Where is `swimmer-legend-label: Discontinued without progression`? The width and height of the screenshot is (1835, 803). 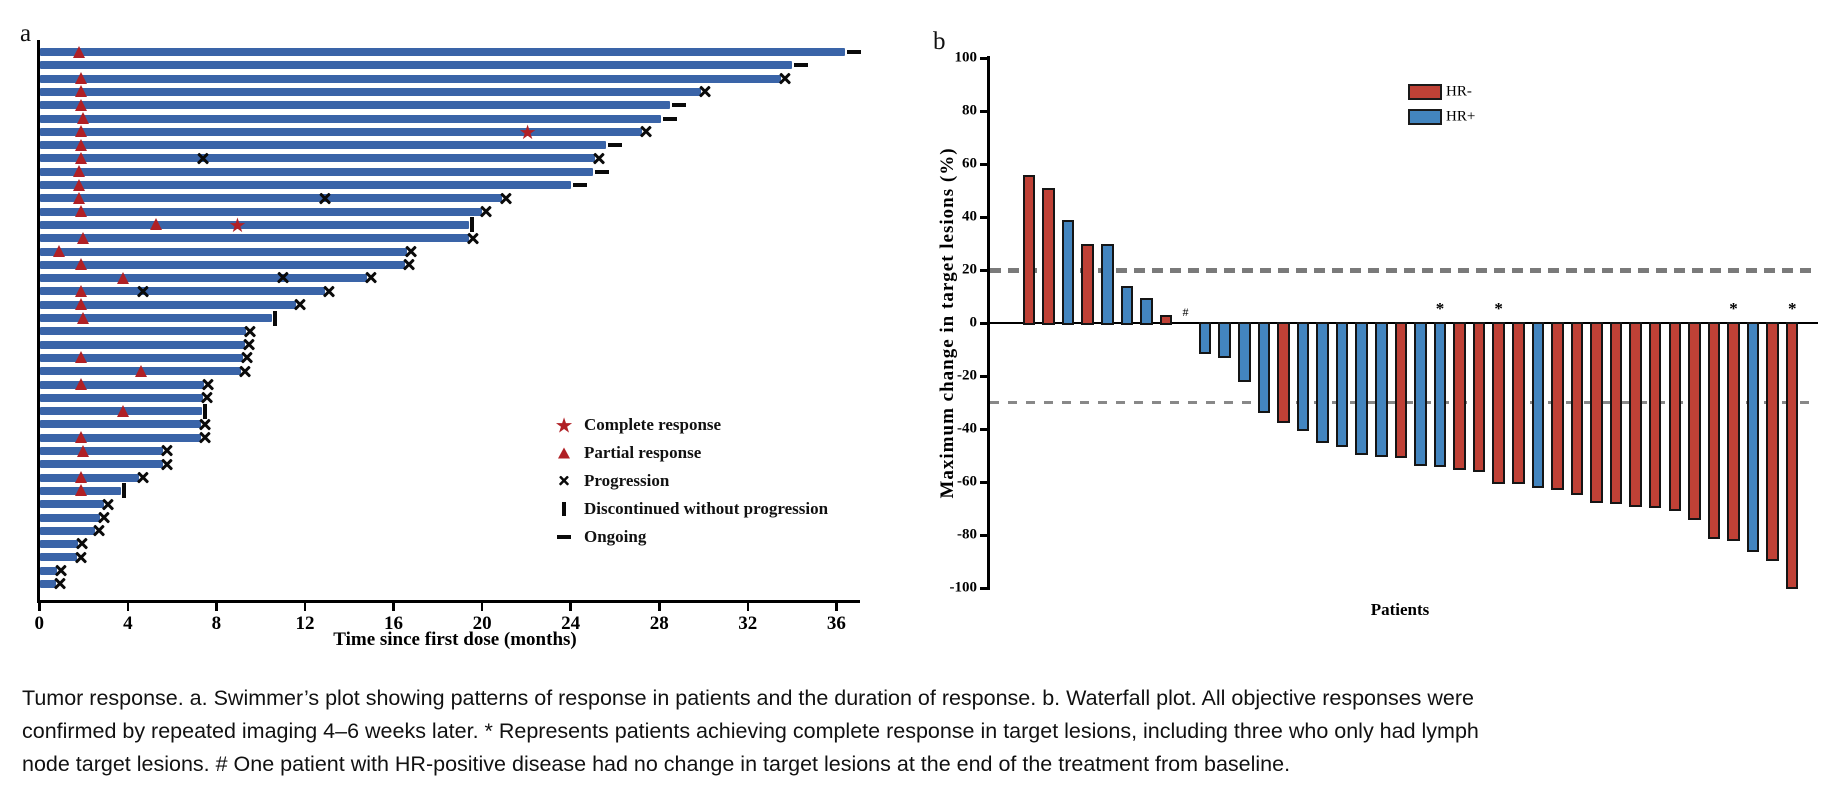 swimmer-legend-label: Discontinued without progression is located at coordinates (706, 508).